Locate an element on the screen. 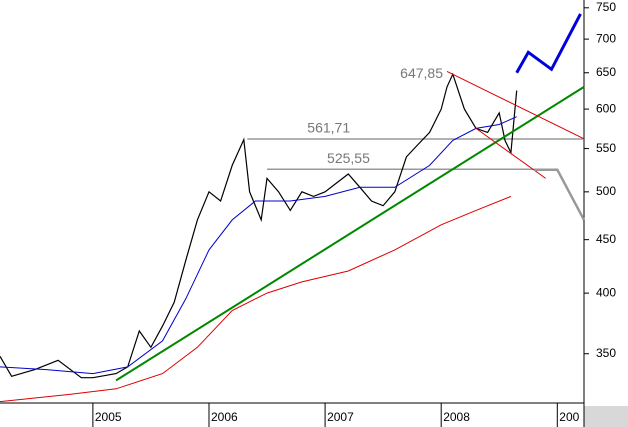 This screenshot has width=628, height=427. y-tick-label: 400 is located at coordinates (606, 292).